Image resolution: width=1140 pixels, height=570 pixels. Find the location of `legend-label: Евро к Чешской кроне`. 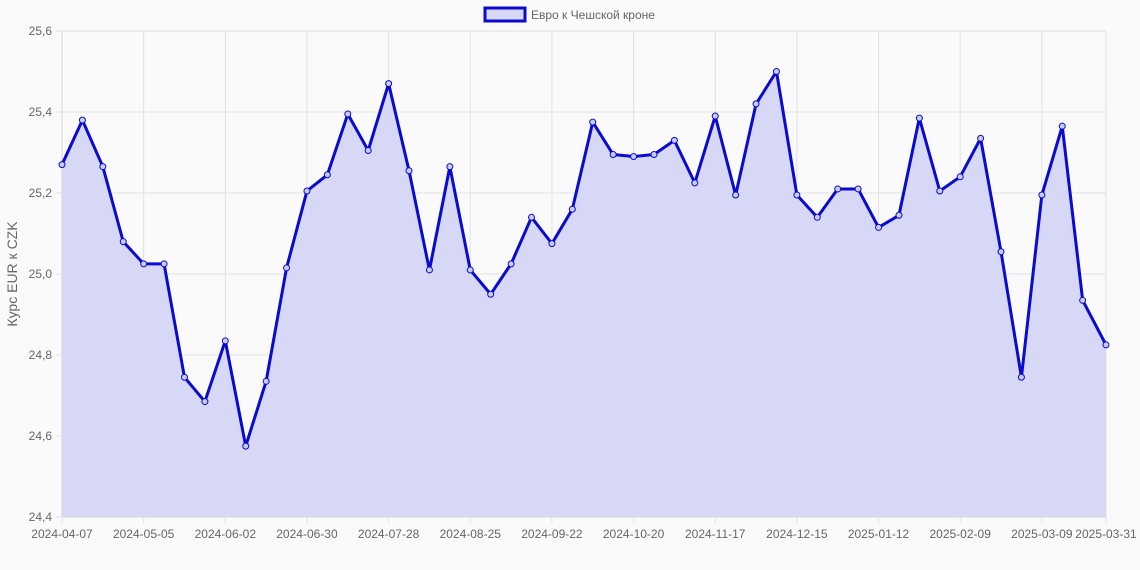

legend-label: Евро к Чешской кроне is located at coordinates (593, 15).